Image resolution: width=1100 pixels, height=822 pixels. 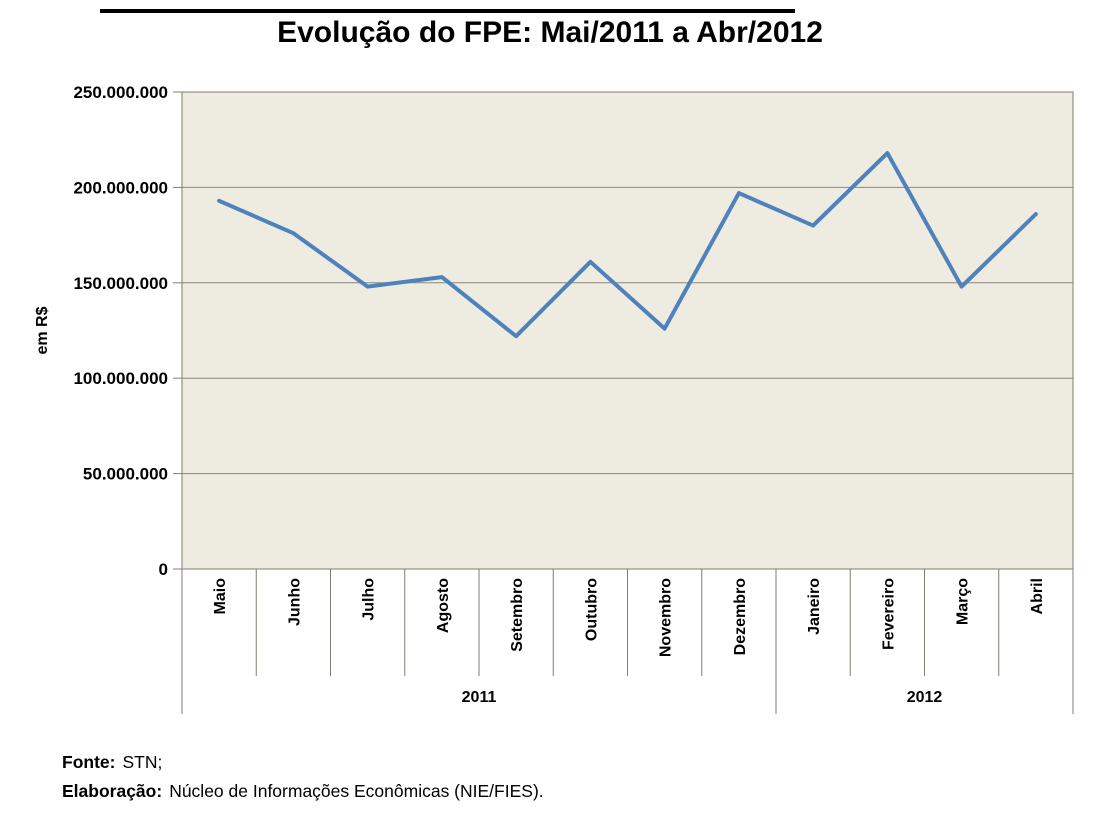 What do you see at coordinates (125, 474) in the screenshot?
I see `y-tick-label: 50.000.000` at bounding box center [125, 474].